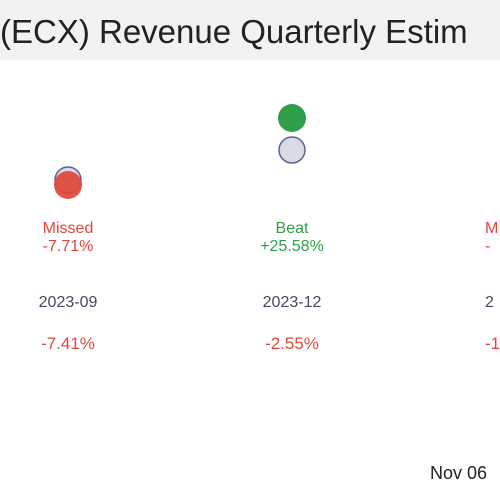  I want to click on estimate-dot, so click(292, 150).